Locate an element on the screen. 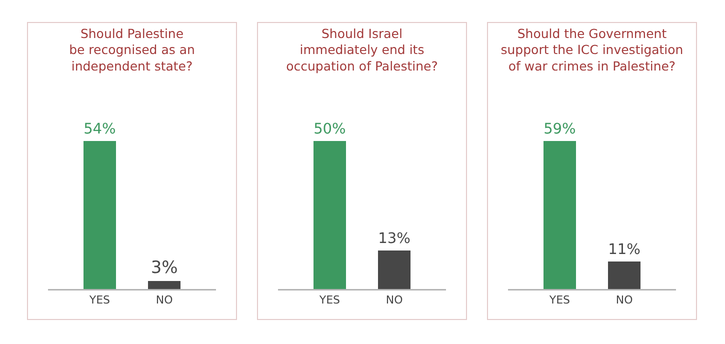 This screenshot has height=344, width=725. data-label: 11% is located at coordinates (624, 250).